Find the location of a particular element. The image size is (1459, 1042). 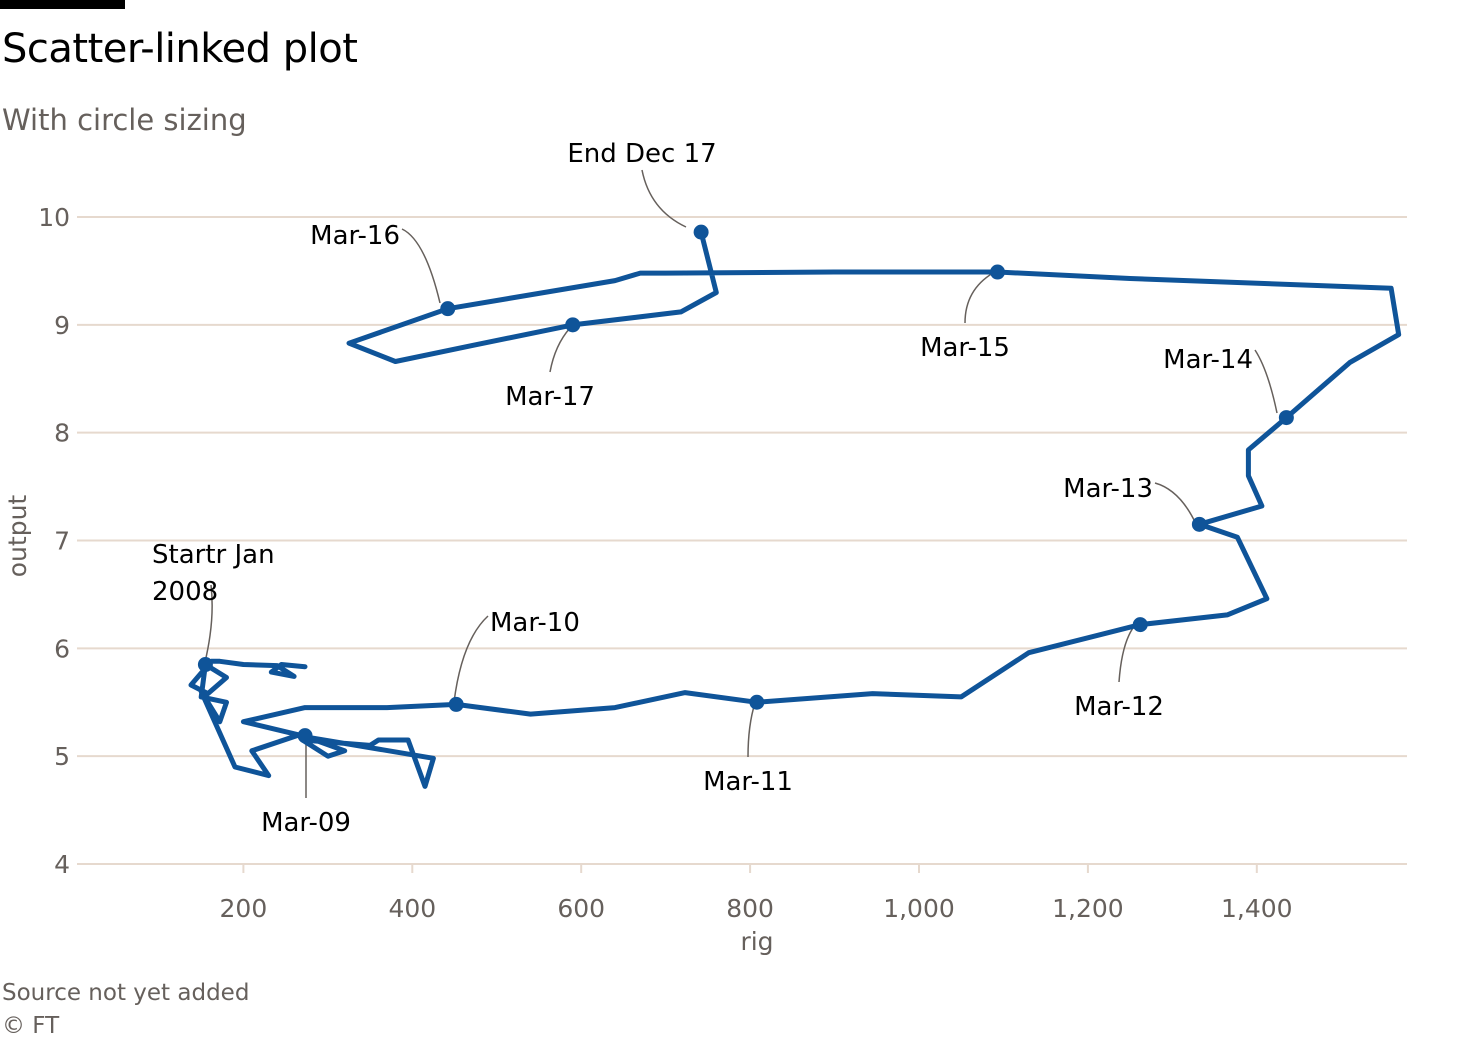

chart-subtitle: With circle sizing is located at coordinates (124, 120).